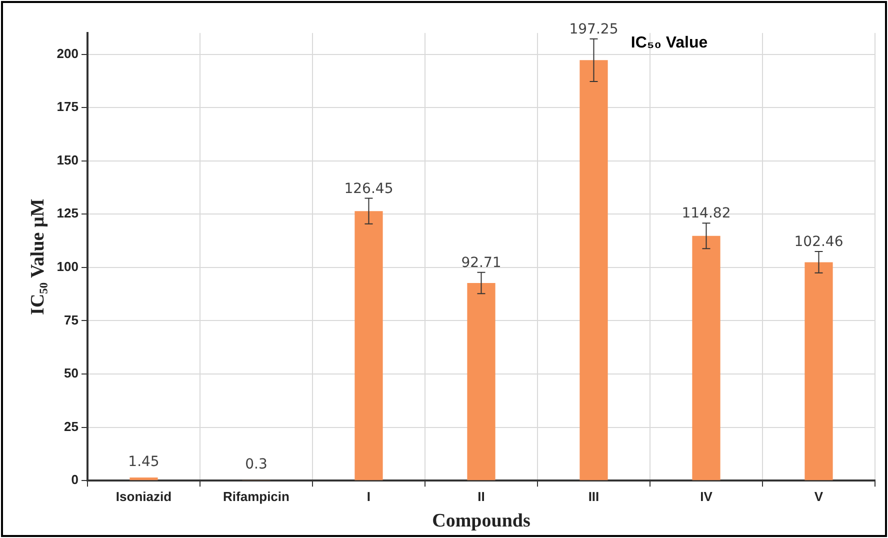 The width and height of the screenshot is (888, 538). Describe the element at coordinates (67, 266) in the screenshot. I see `y-tick-label: 100` at that location.